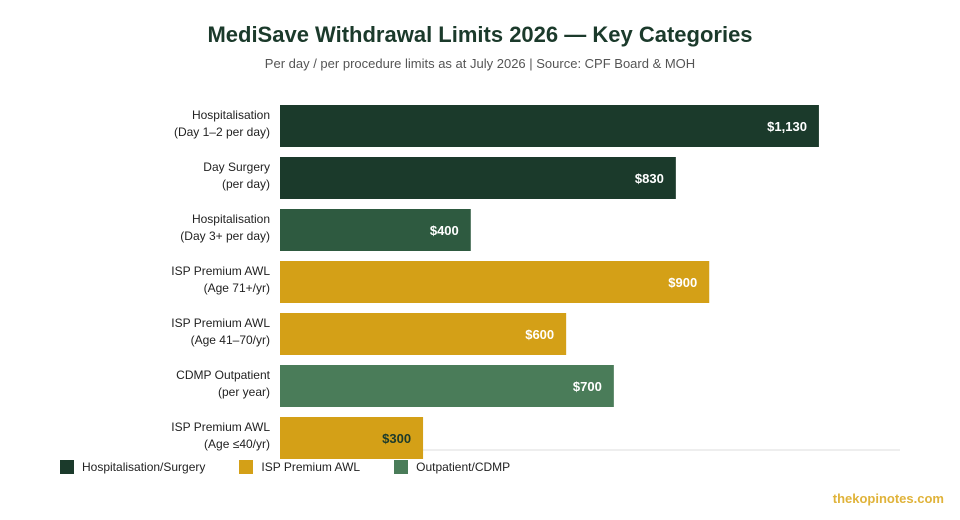 The image size is (960, 520). What do you see at coordinates (396, 438) in the screenshot?
I see `bar-value-label: $300` at bounding box center [396, 438].